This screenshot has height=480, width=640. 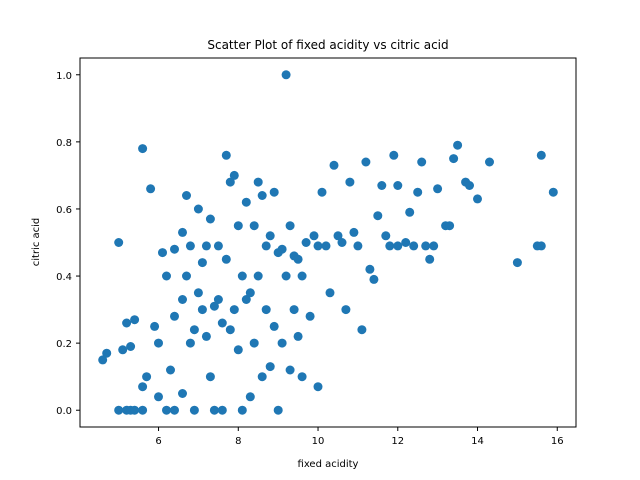 I want to click on y-axis-ticks: 0.0 0.2 0.4 0.6 0.8 1.0, so click(x=68, y=244).